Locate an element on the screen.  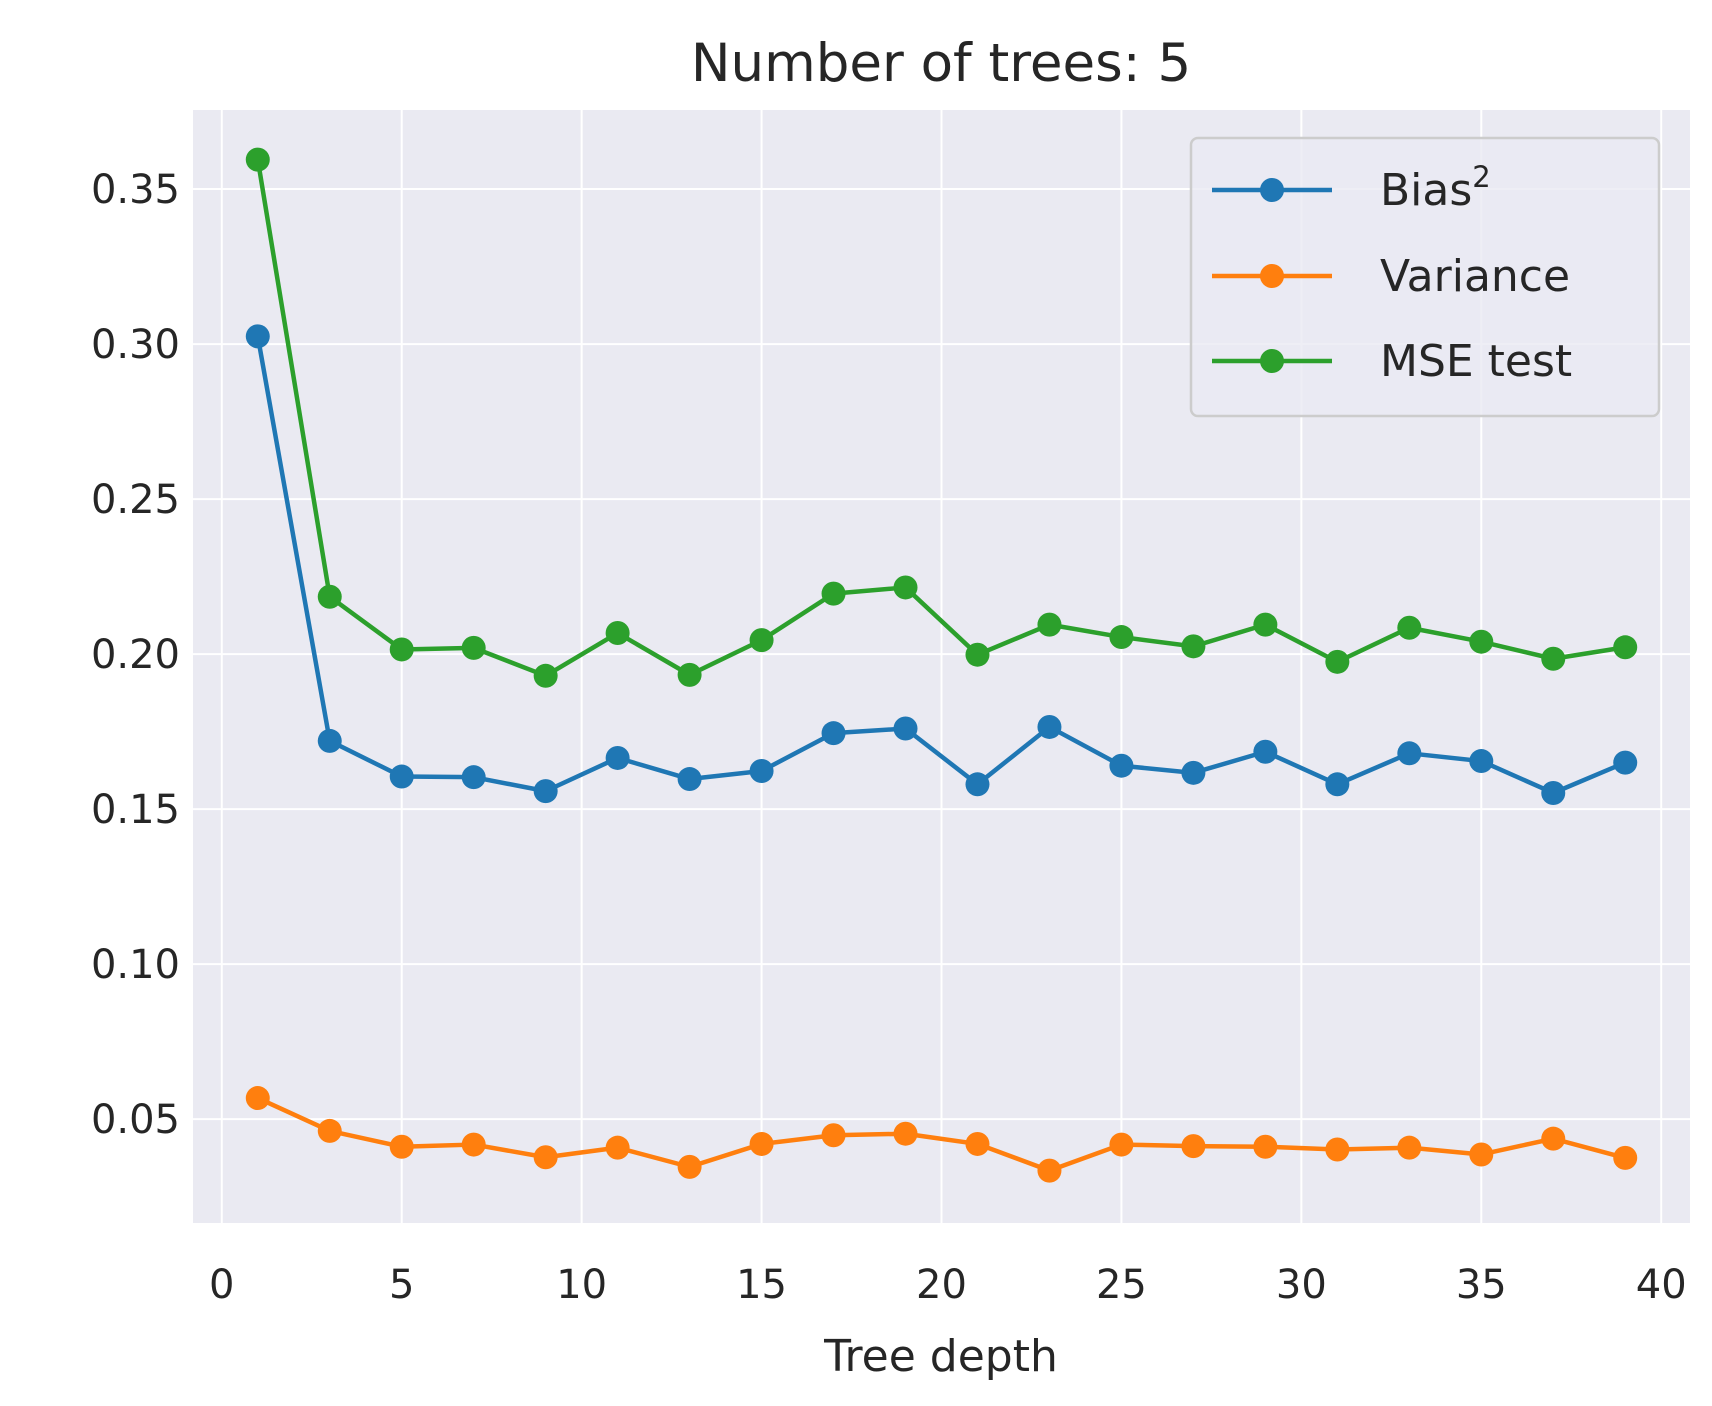
y-tick-label: 0.30 is located at coordinates (135, 345).